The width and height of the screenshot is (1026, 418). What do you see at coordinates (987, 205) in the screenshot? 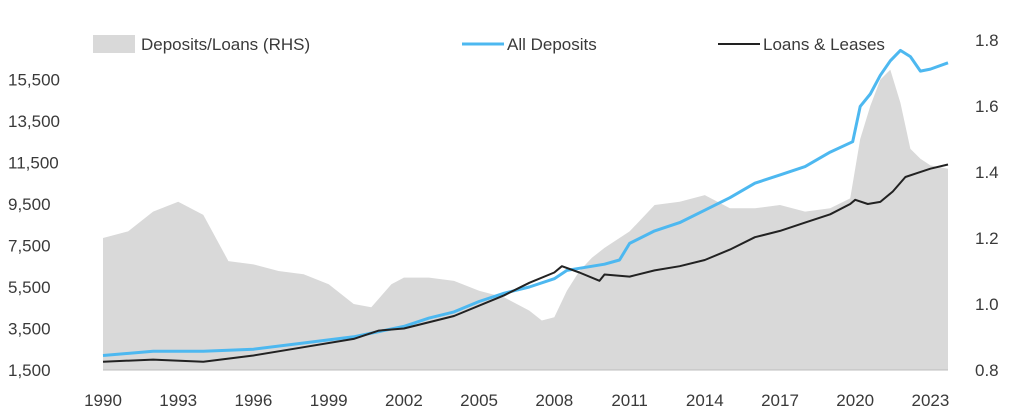
I see `right-axis: 0.8 1.0 1.2 1.4 1.6 1.8` at bounding box center [987, 205].